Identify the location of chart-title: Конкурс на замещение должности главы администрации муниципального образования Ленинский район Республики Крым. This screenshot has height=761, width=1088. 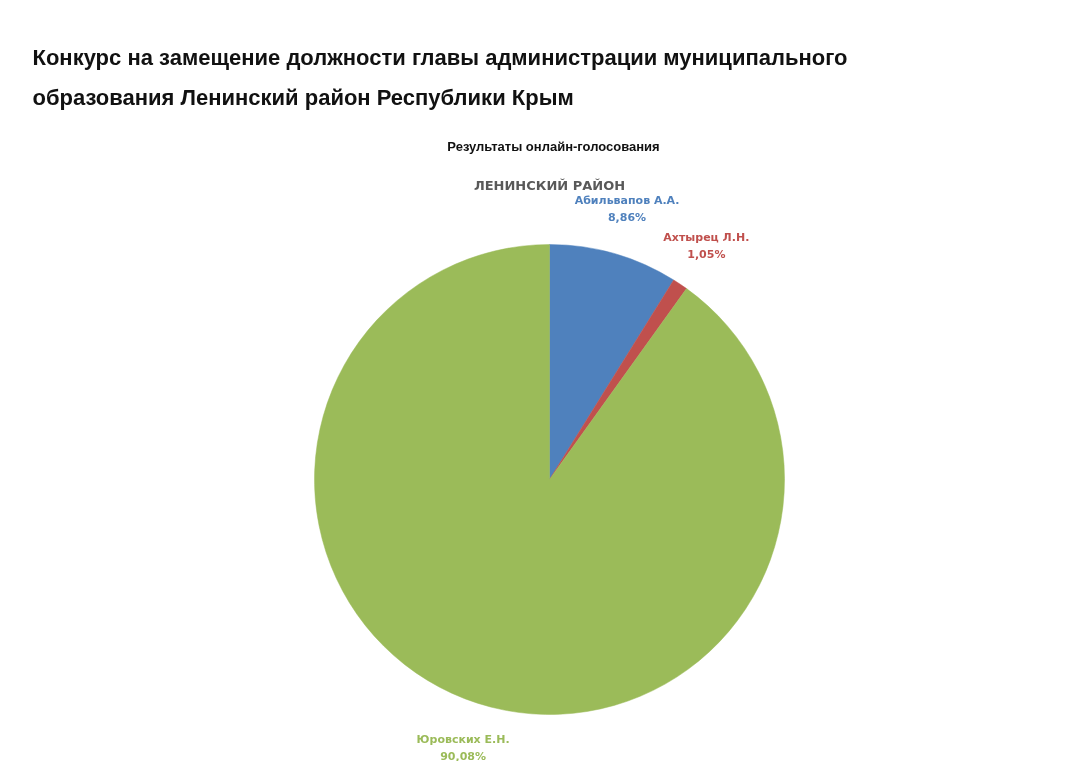
(440, 77).